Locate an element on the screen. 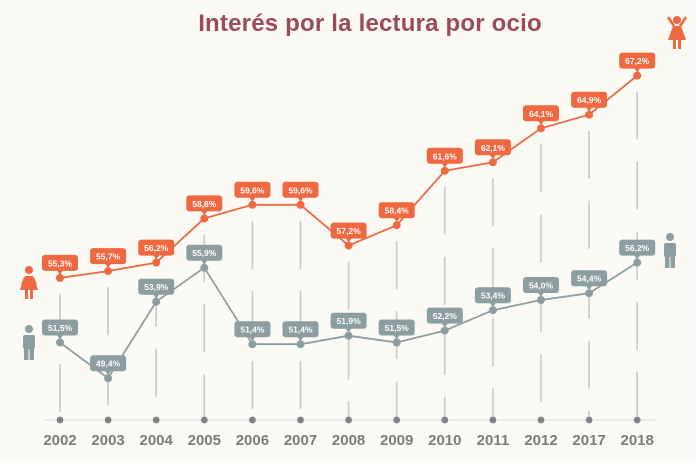 This screenshot has height=461, width=696. male-icon is located at coordinates (670, 250).